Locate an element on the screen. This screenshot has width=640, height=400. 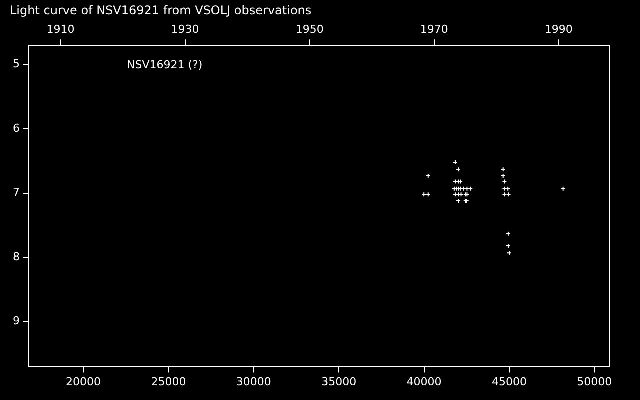
x2-tick-label: 1950 is located at coordinates (310, 29).